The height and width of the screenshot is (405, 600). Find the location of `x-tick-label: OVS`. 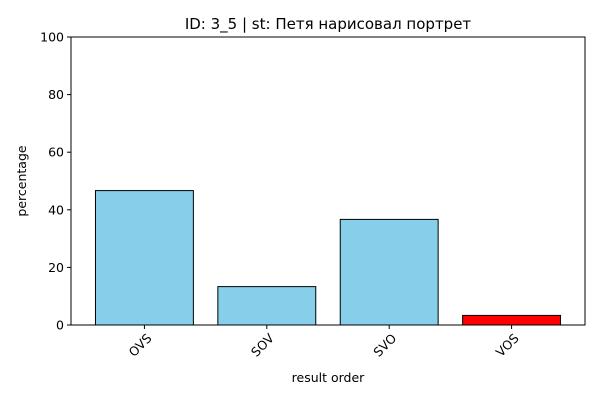

x-tick-label: OVS is located at coordinates (139, 344).